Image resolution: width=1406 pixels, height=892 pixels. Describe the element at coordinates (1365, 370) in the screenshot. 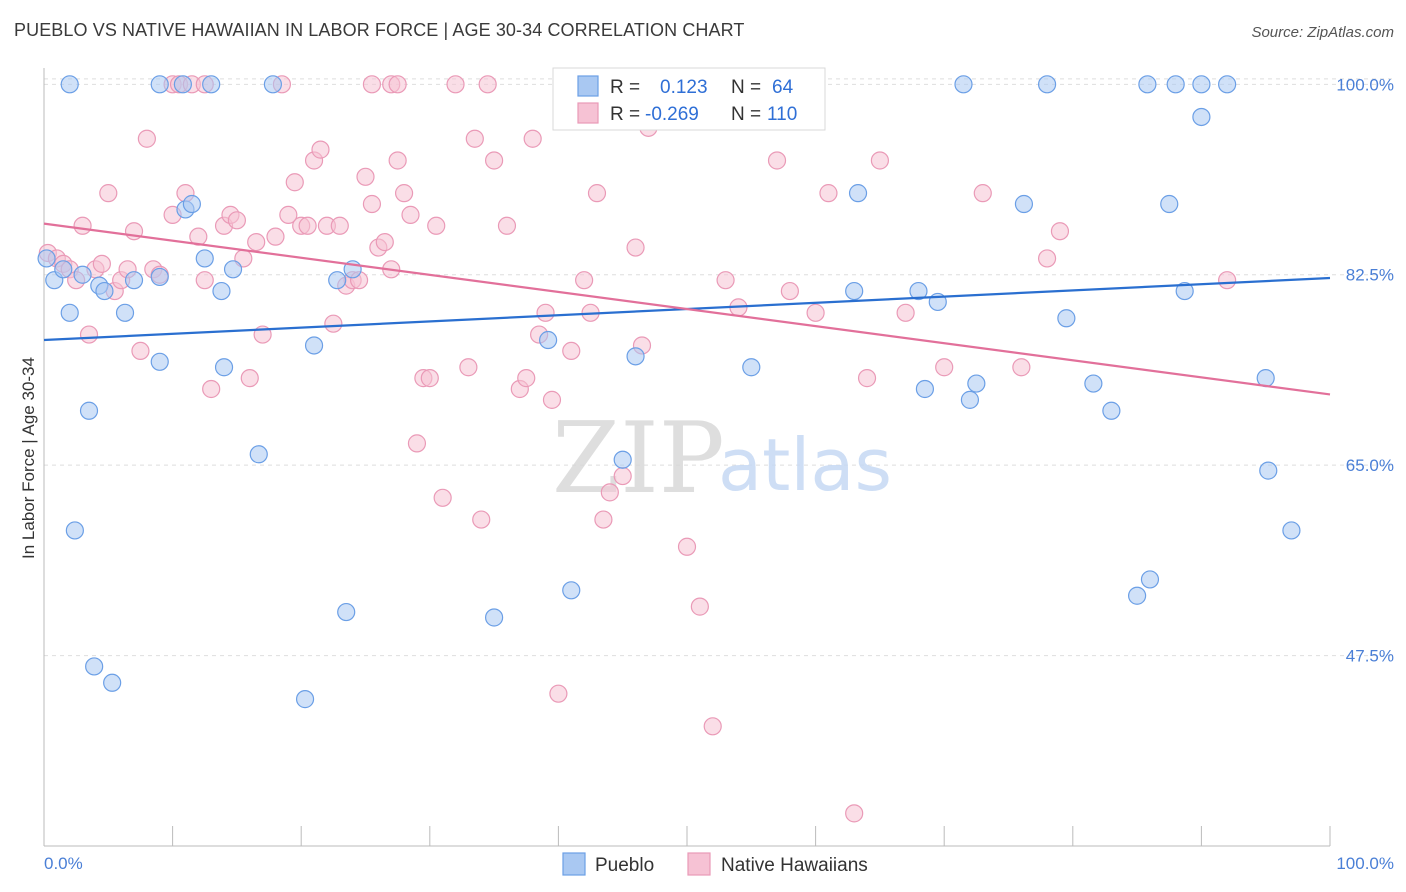

I see `y-tick-labels: 47.5% 65.0% 82.5% 100.0%` at that location.